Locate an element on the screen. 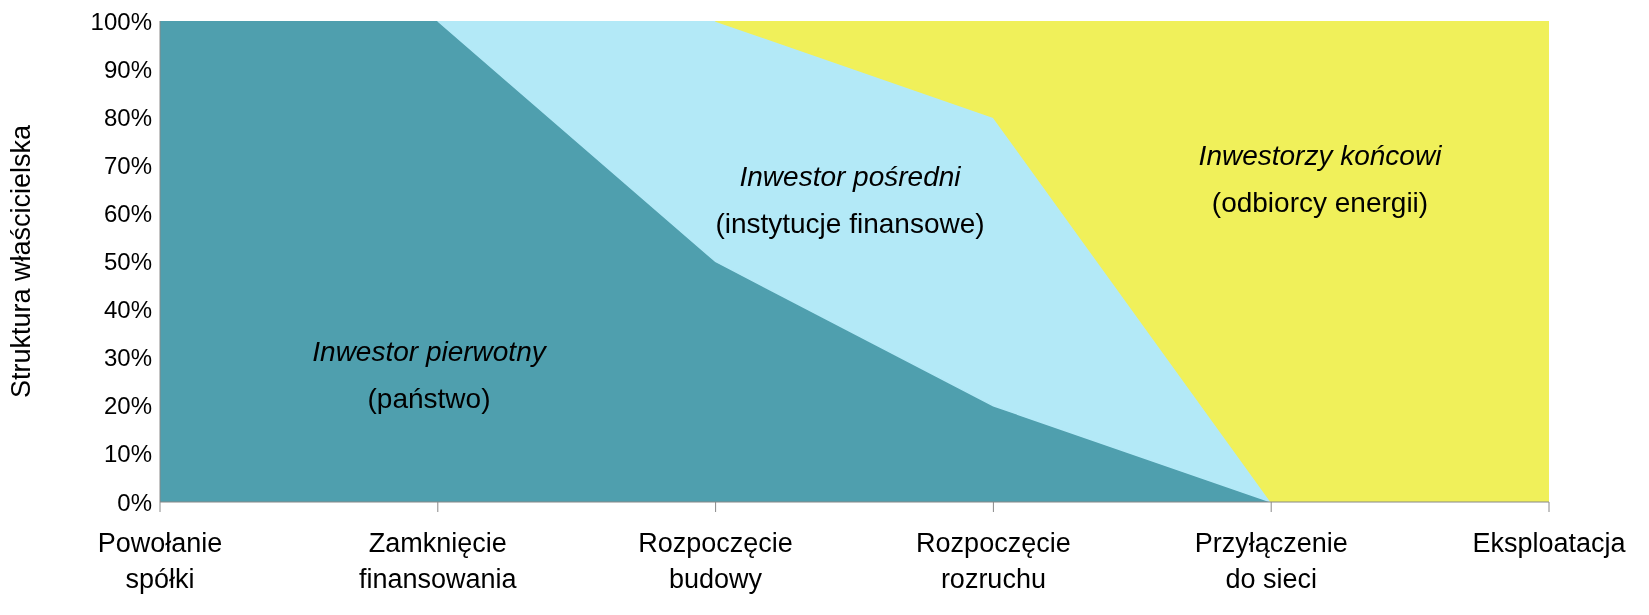  x-tick-label: Rozpoczęcie rozruchu is located at coordinates (993, 561).